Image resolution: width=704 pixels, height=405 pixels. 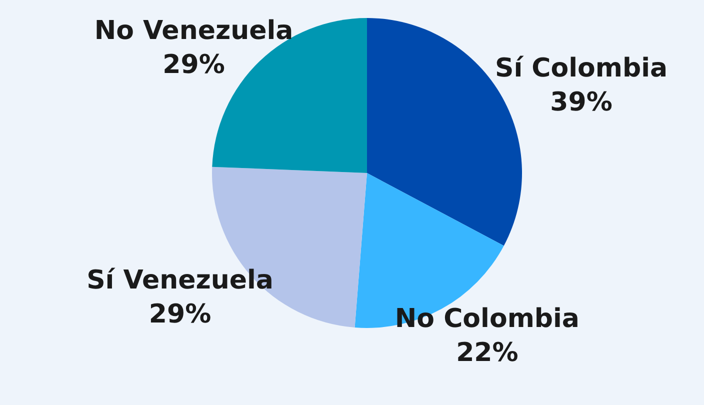 I want to click on slice-label: Sí Colombia, so click(x=581, y=68).